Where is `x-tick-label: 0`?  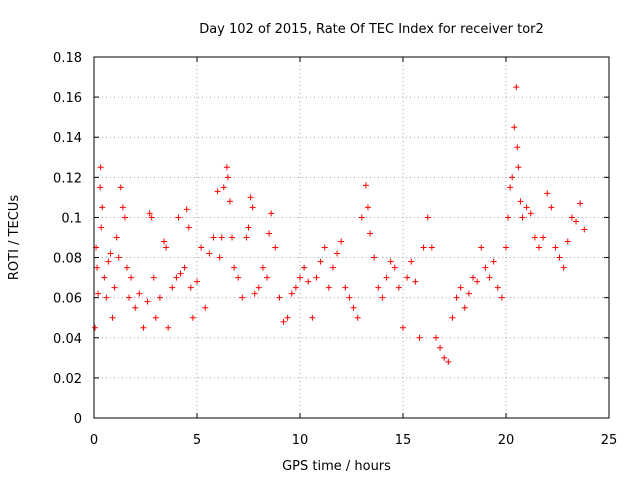
x-tick-label: 0 is located at coordinates (94, 440).